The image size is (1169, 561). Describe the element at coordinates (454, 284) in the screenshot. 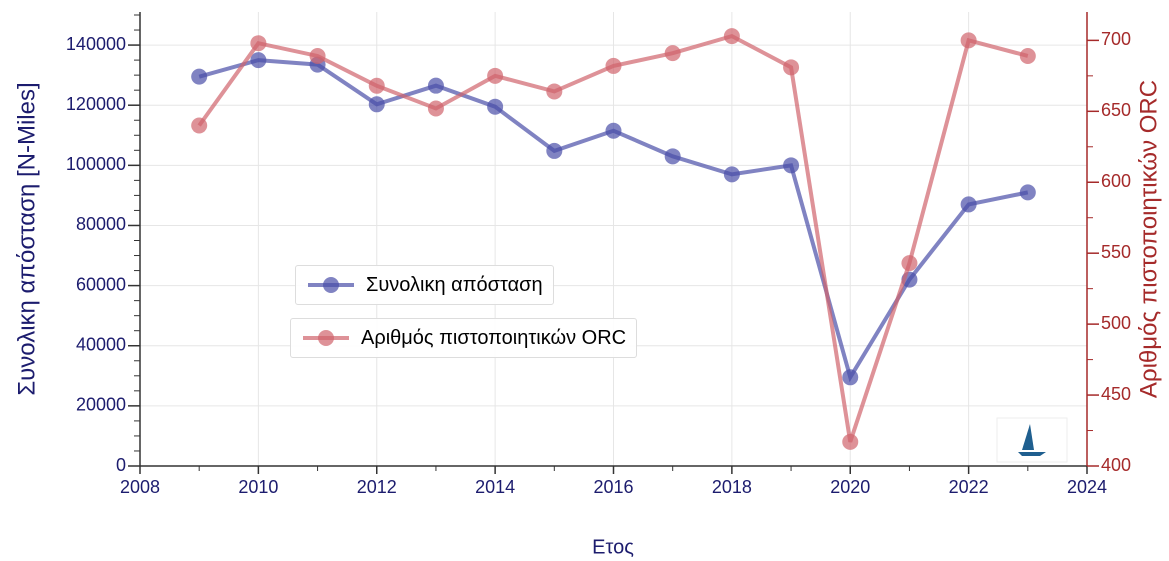

I see `legend-label: Συνολικη απόσταση` at that location.